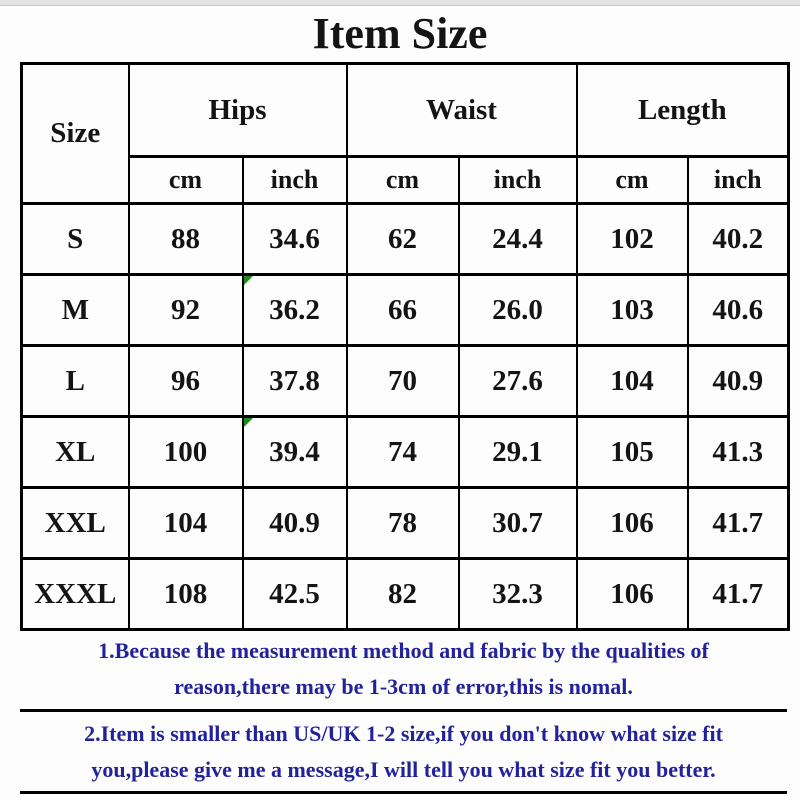 This screenshot has height=800, width=800. What do you see at coordinates (185, 239) in the screenshot?
I see `cell-s-hips-cm: 88` at bounding box center [185, 239].